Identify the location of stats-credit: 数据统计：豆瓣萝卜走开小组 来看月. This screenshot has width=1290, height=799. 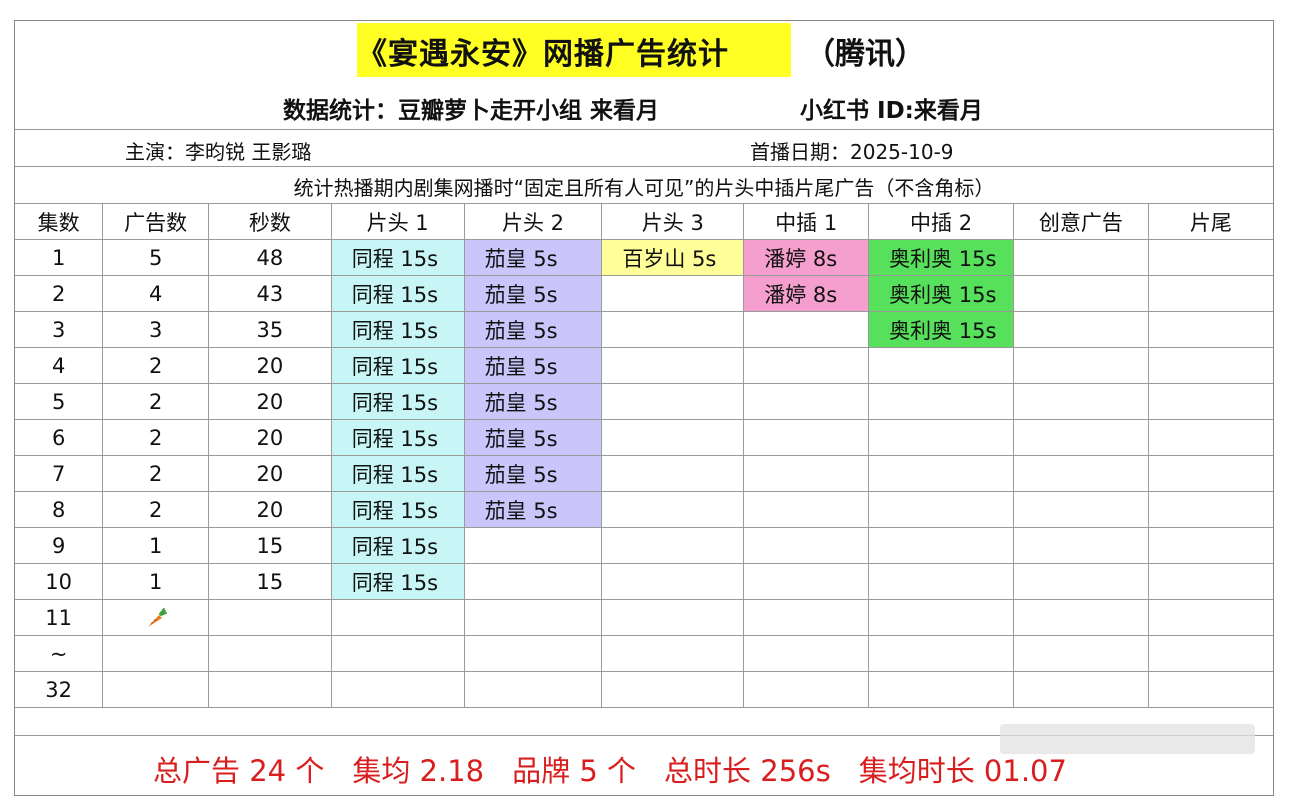
(471, 111).